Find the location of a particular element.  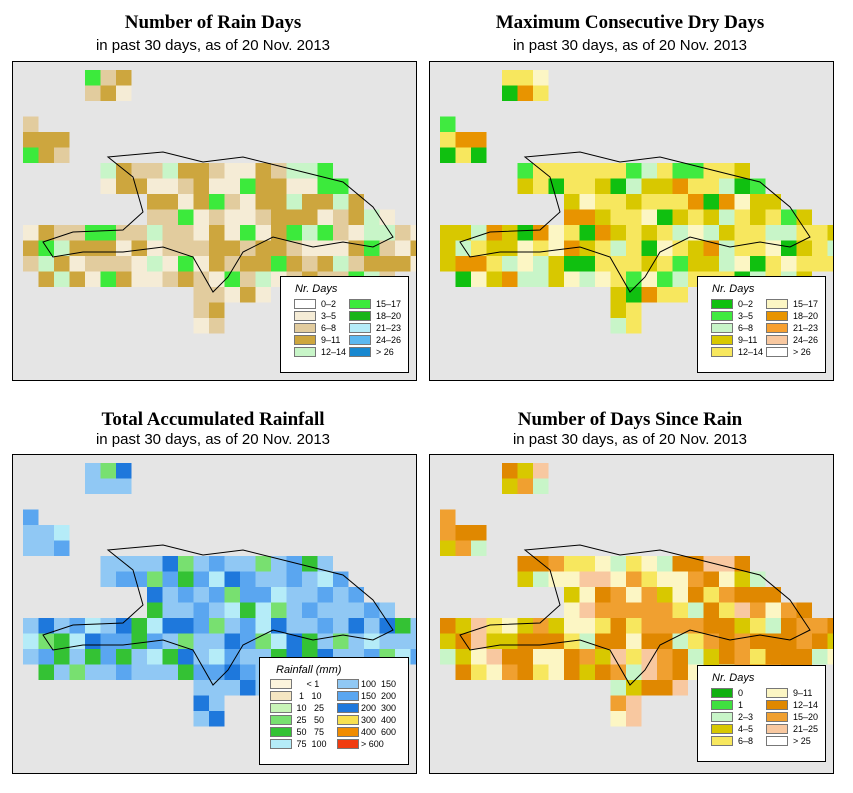

legend-label: 15–20 is located at coordinates (806, 717).